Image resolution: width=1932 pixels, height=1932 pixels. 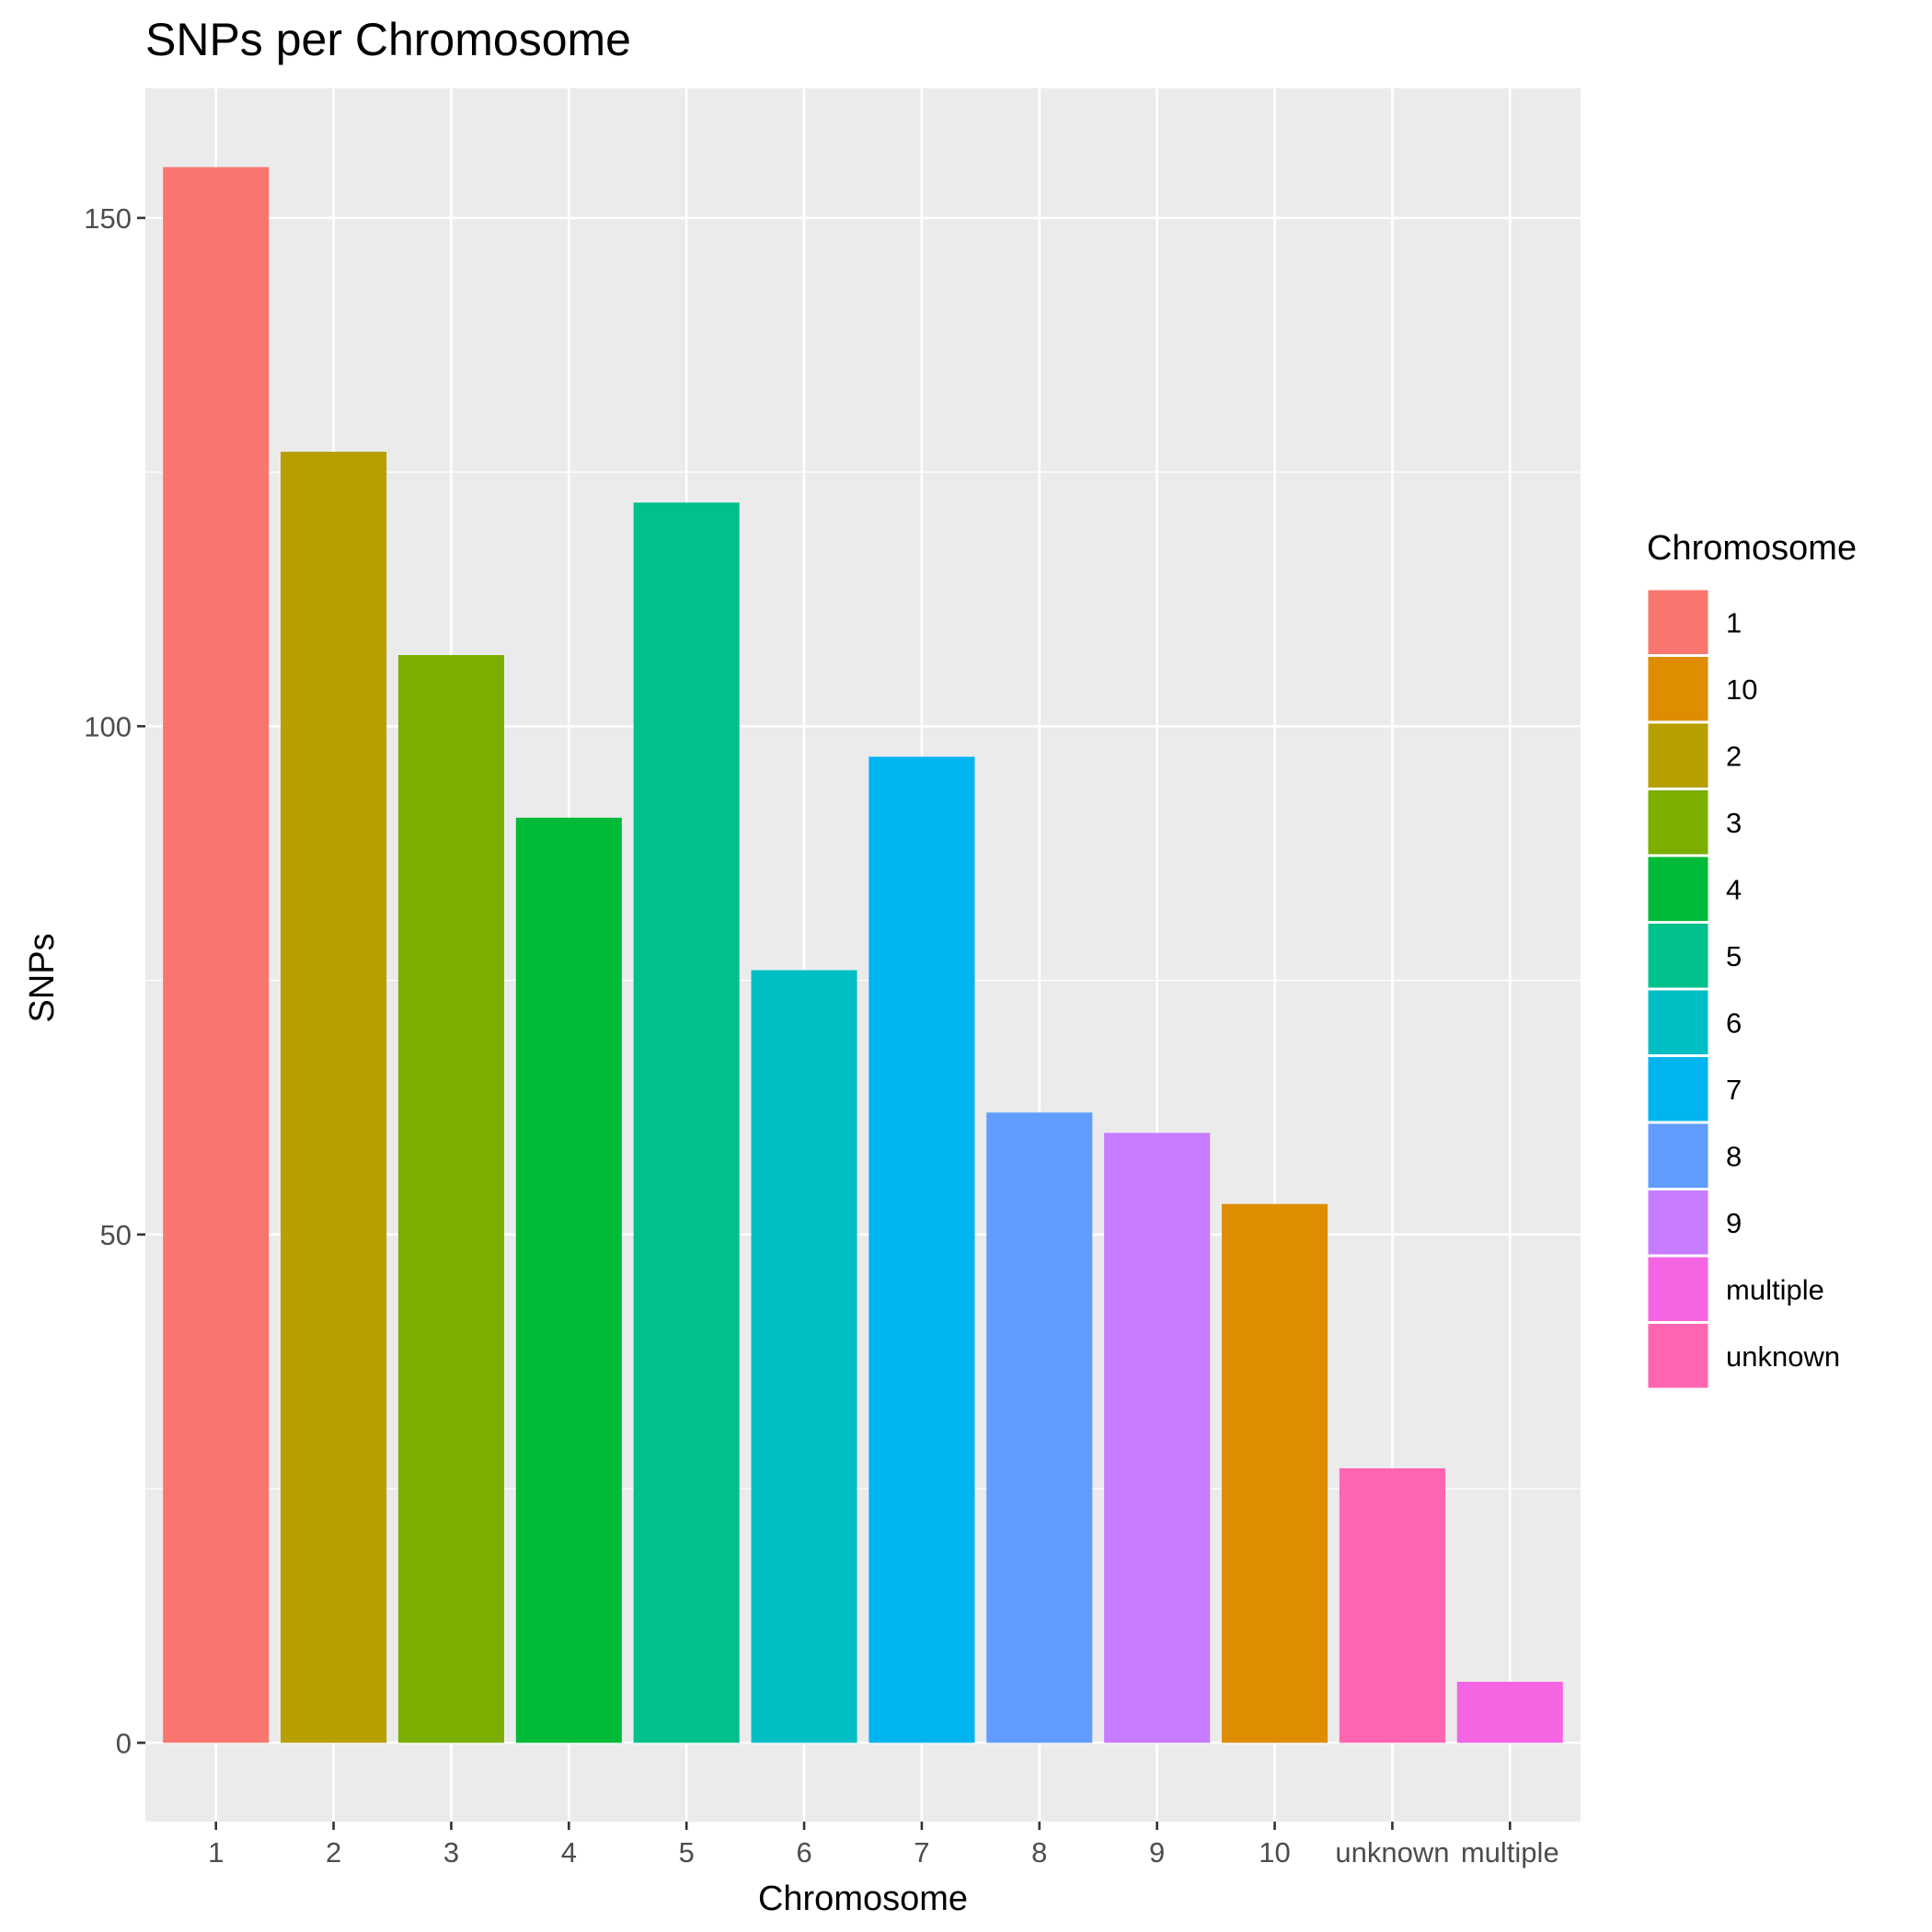 What do you see at coordinates (1783, 1356) in the screenshot?
I see `legend-label: unknown` at bounding box center [1783, 1356].